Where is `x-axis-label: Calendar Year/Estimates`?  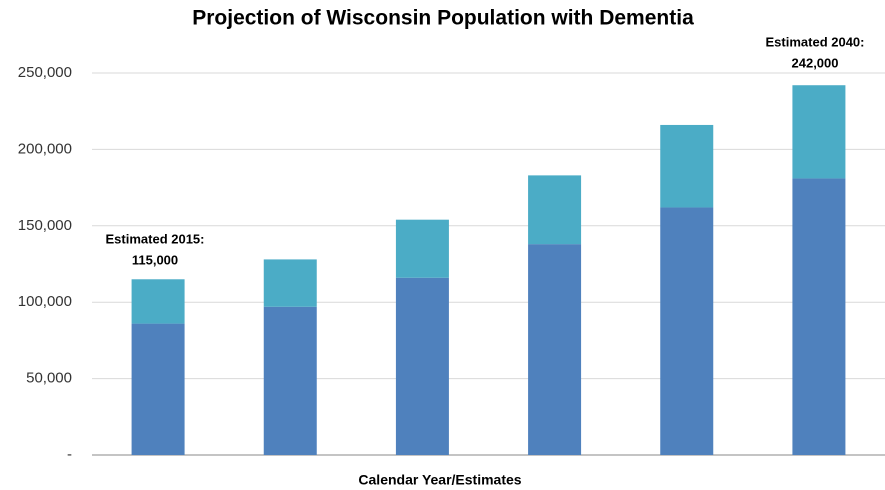 x-axis-label: Calendar Year/Estimates is located at coordinates (439, 480).